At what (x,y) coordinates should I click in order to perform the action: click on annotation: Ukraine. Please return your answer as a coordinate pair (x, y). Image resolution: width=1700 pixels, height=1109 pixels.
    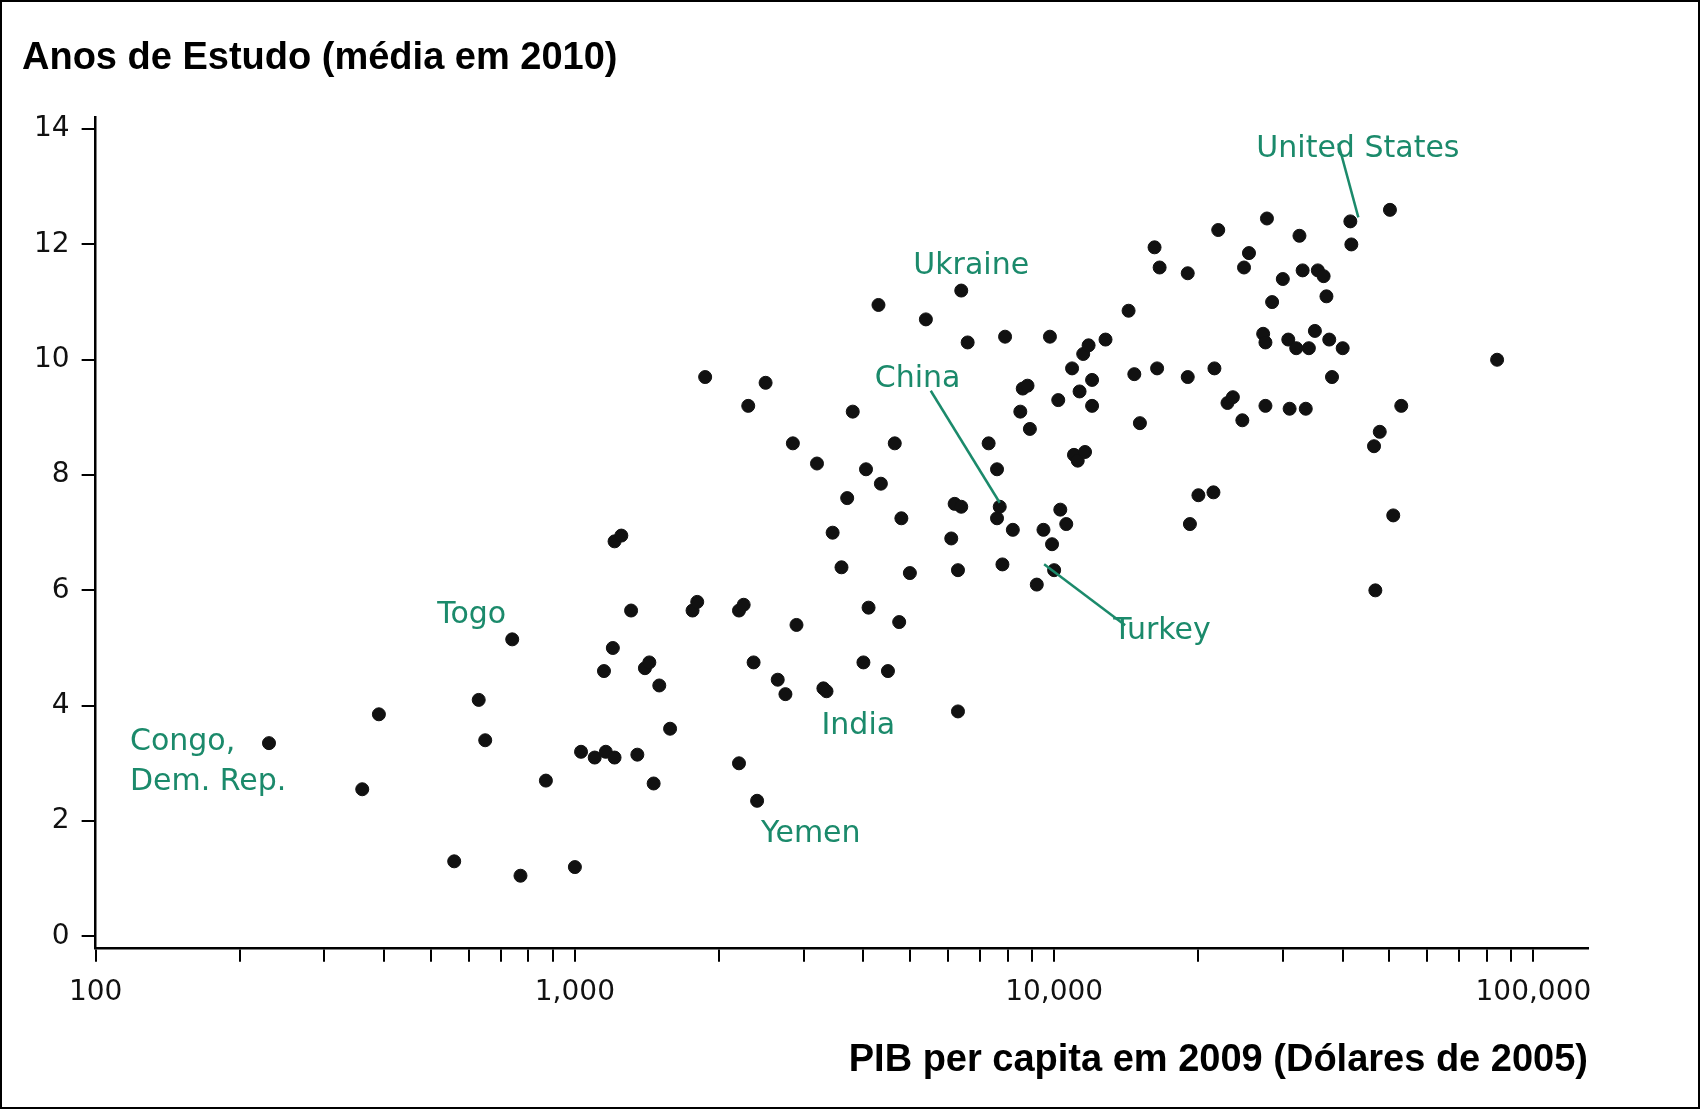
    Looking at the image, I should click on (971, 263).